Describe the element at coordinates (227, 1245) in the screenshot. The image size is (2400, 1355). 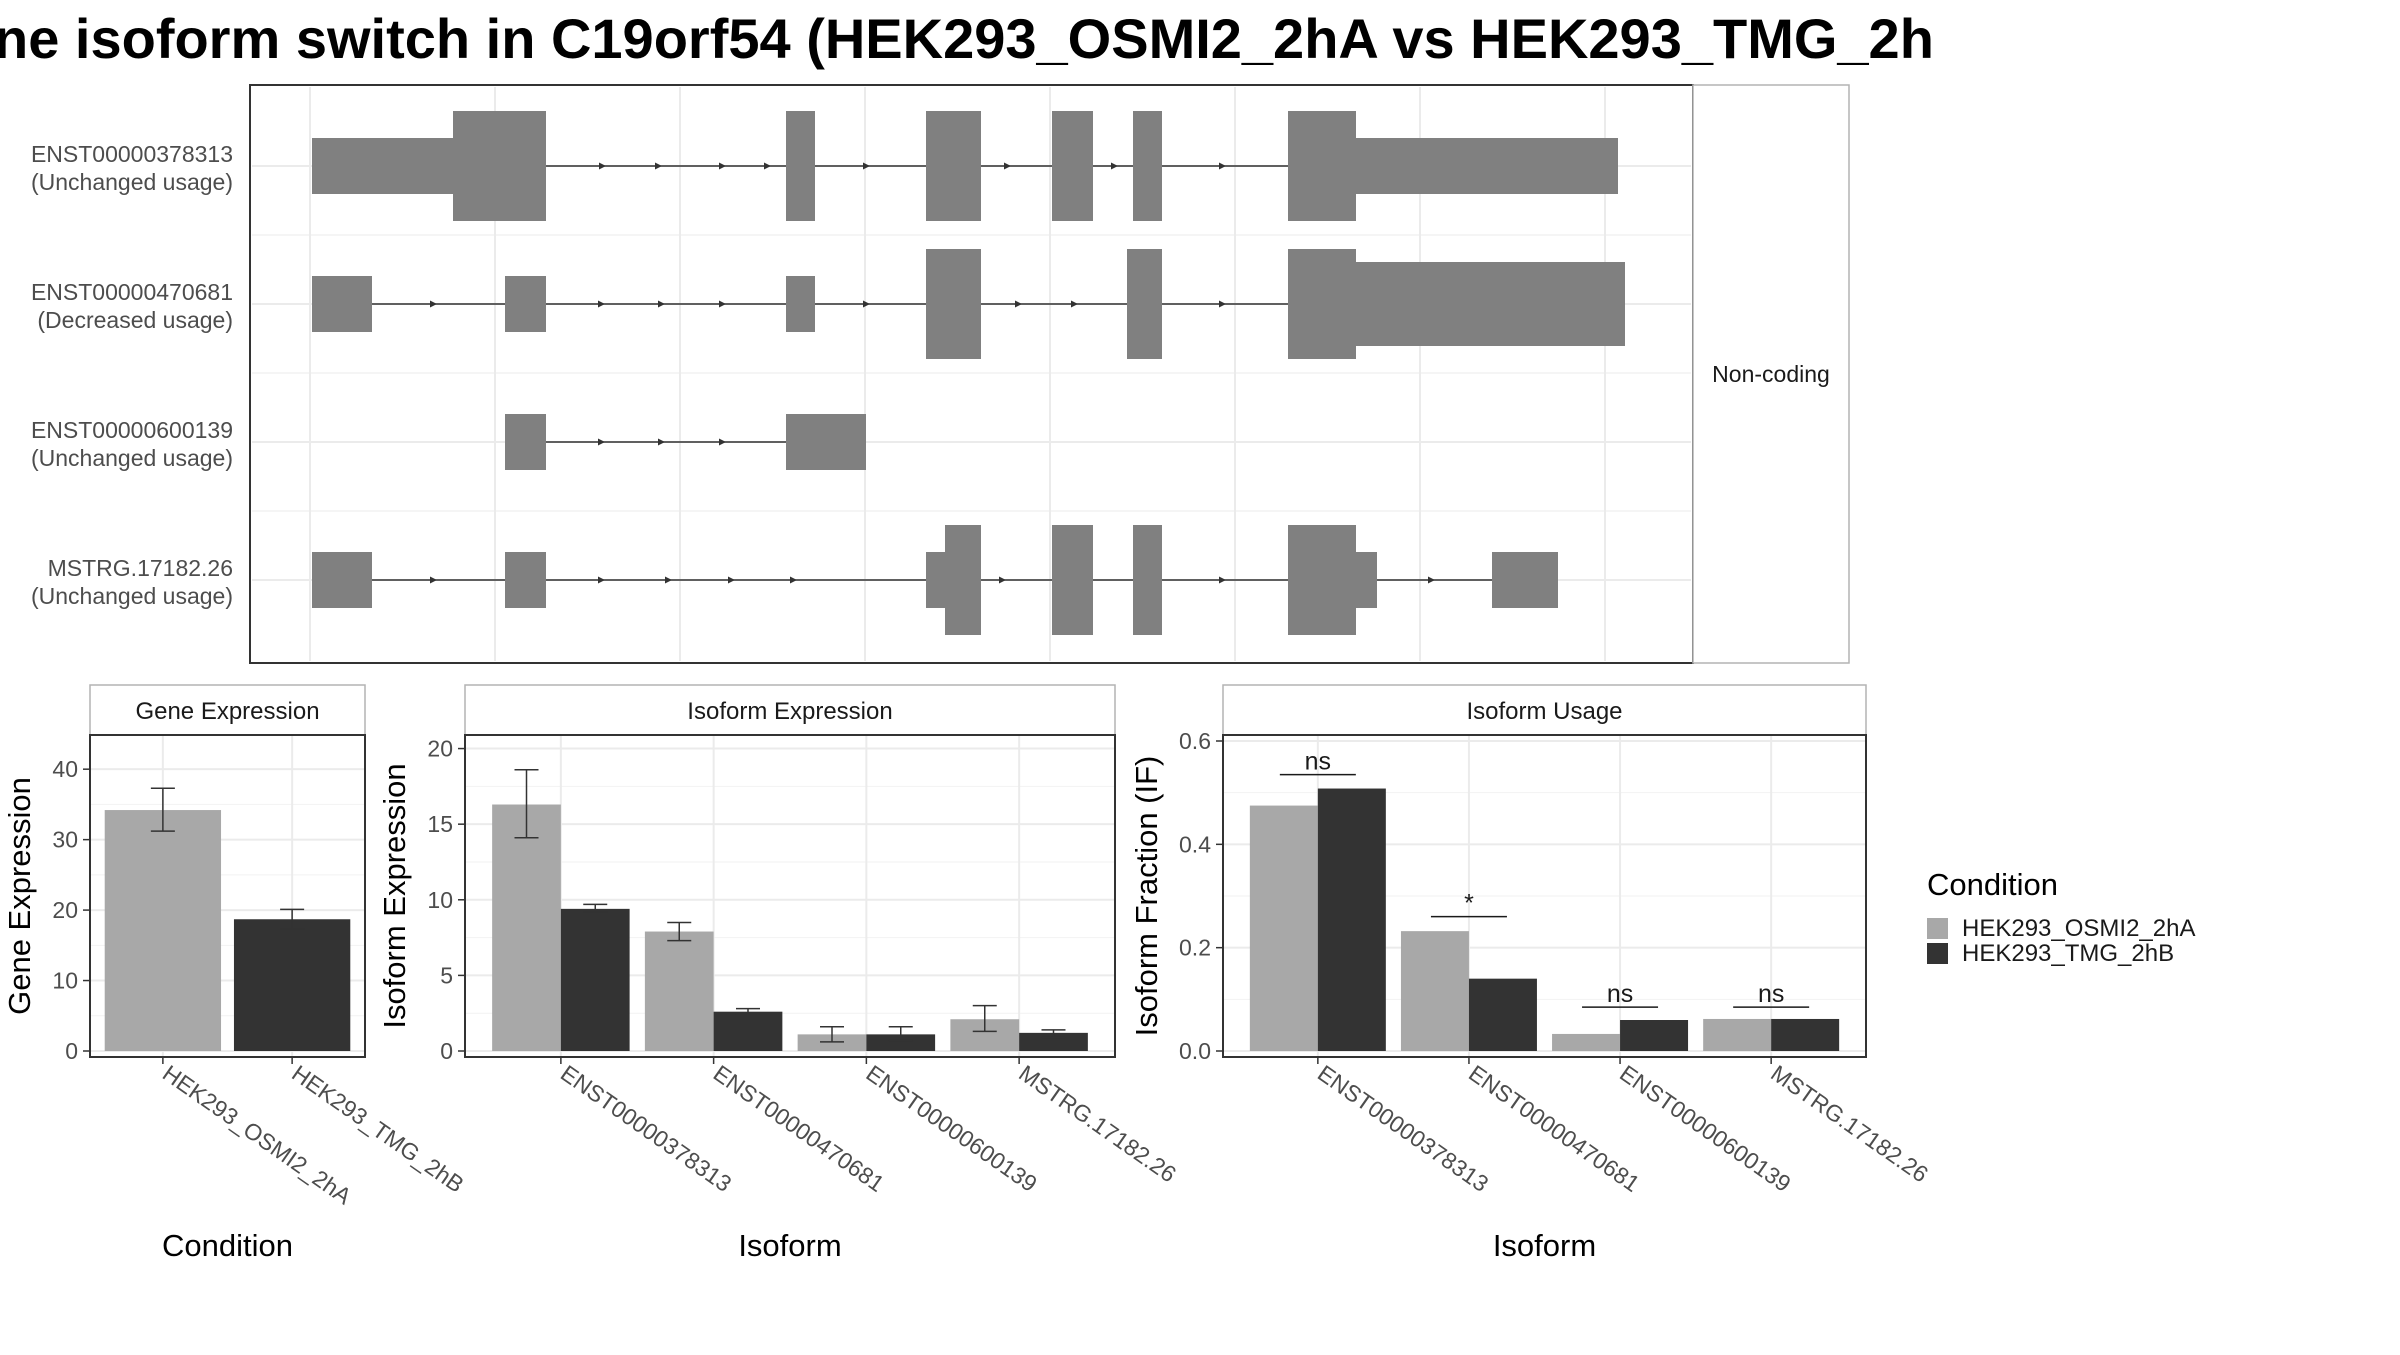
I see `x-axis-title: Condition` at that location.